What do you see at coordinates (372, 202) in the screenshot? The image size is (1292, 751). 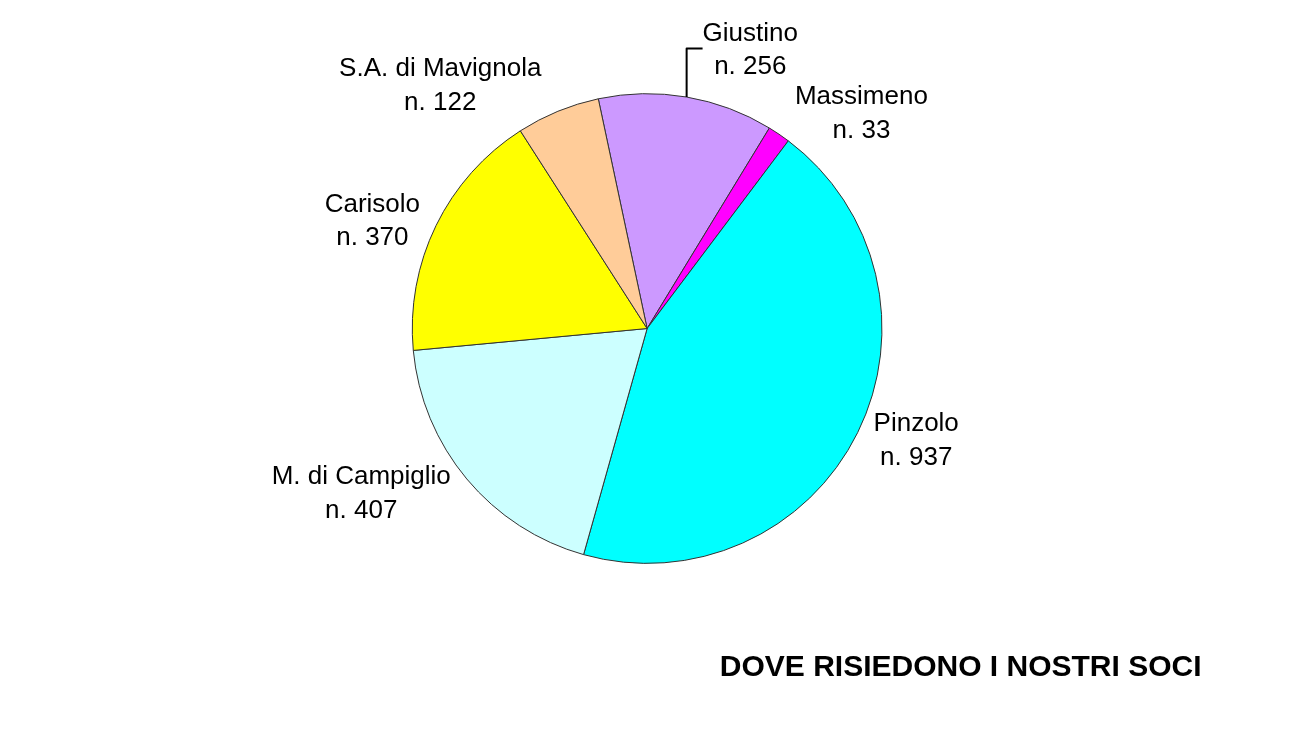 I see `slice-label: Carisolo` at bounding box center [372, 202].